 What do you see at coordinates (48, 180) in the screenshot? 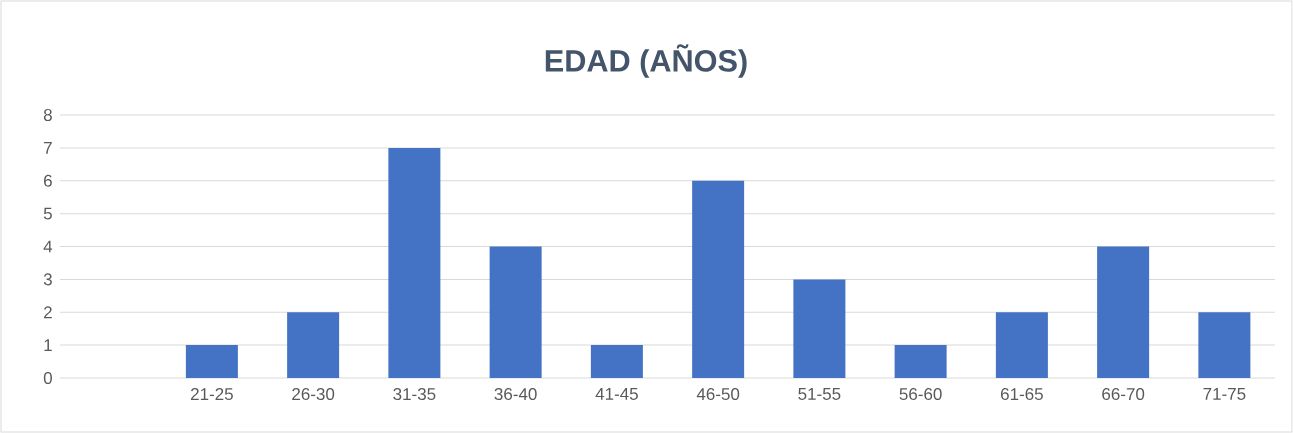
I see `y-tick-label: 6` at bounding box center [48, 180].